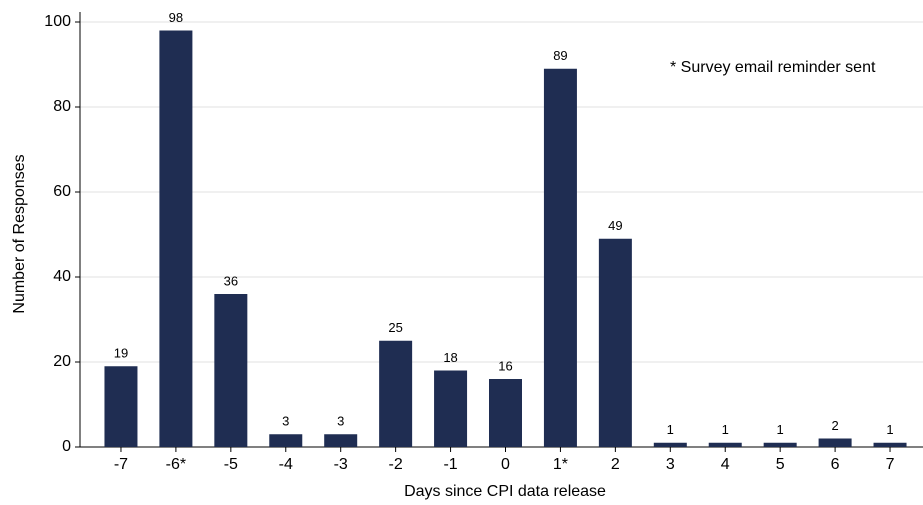 This screenshot has width=923, height=505. What do you see at coordinates (450, 464) in the screenshot?
I see `x-tick-label: -1` at bounding box center [450, 464].